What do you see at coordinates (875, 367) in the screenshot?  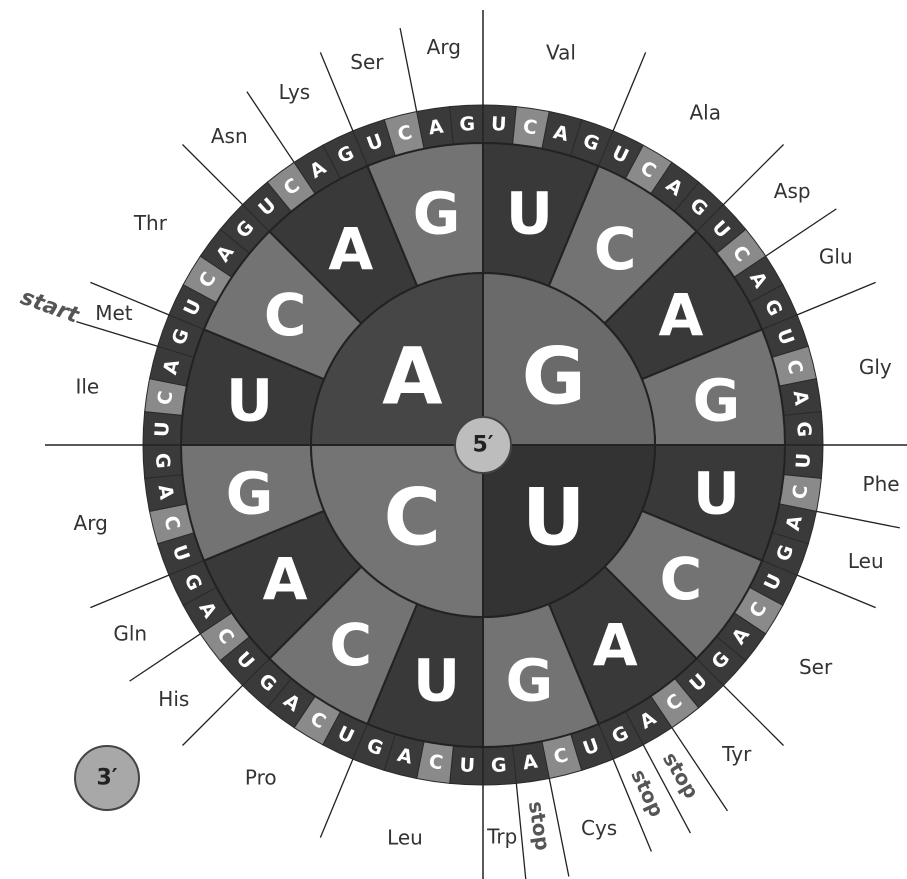 I see `amino-acid-label: Gly` at bounding box center [875, 367].